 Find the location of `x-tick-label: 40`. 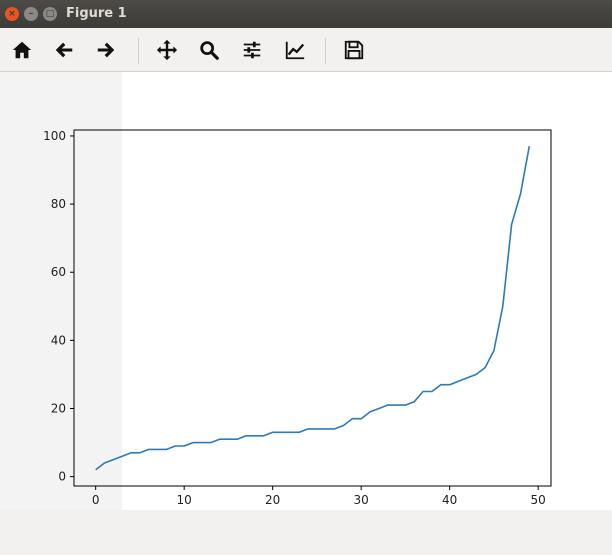

x-tick-label: 40 is located at coordinates (449, 500).